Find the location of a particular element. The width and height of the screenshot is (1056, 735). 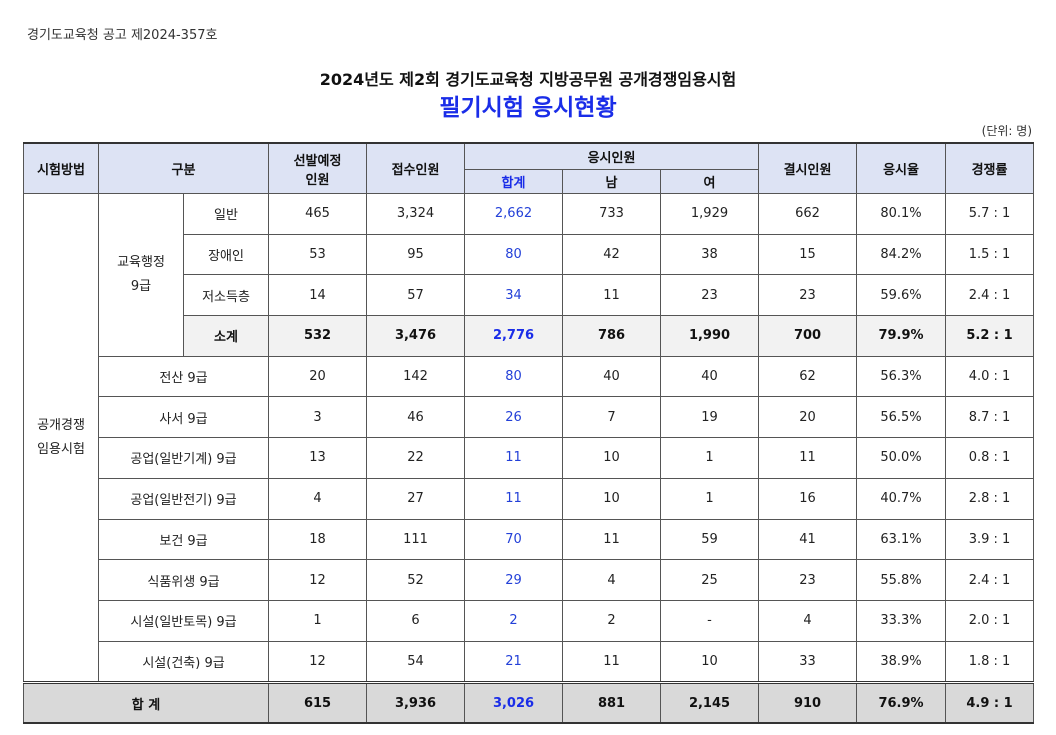

header-rate: 응시율 is located at coordinates (901, 168).